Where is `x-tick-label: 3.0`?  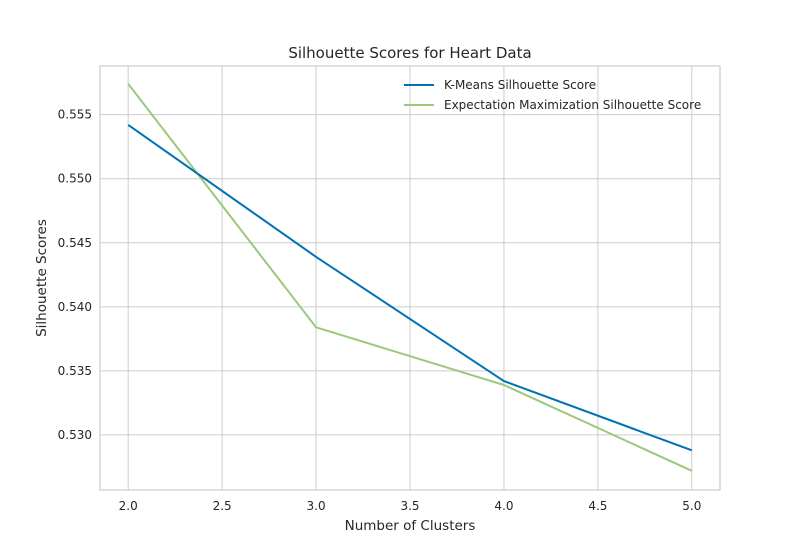
x-tick-label: 3.0 is located at coordinates (316, 506).